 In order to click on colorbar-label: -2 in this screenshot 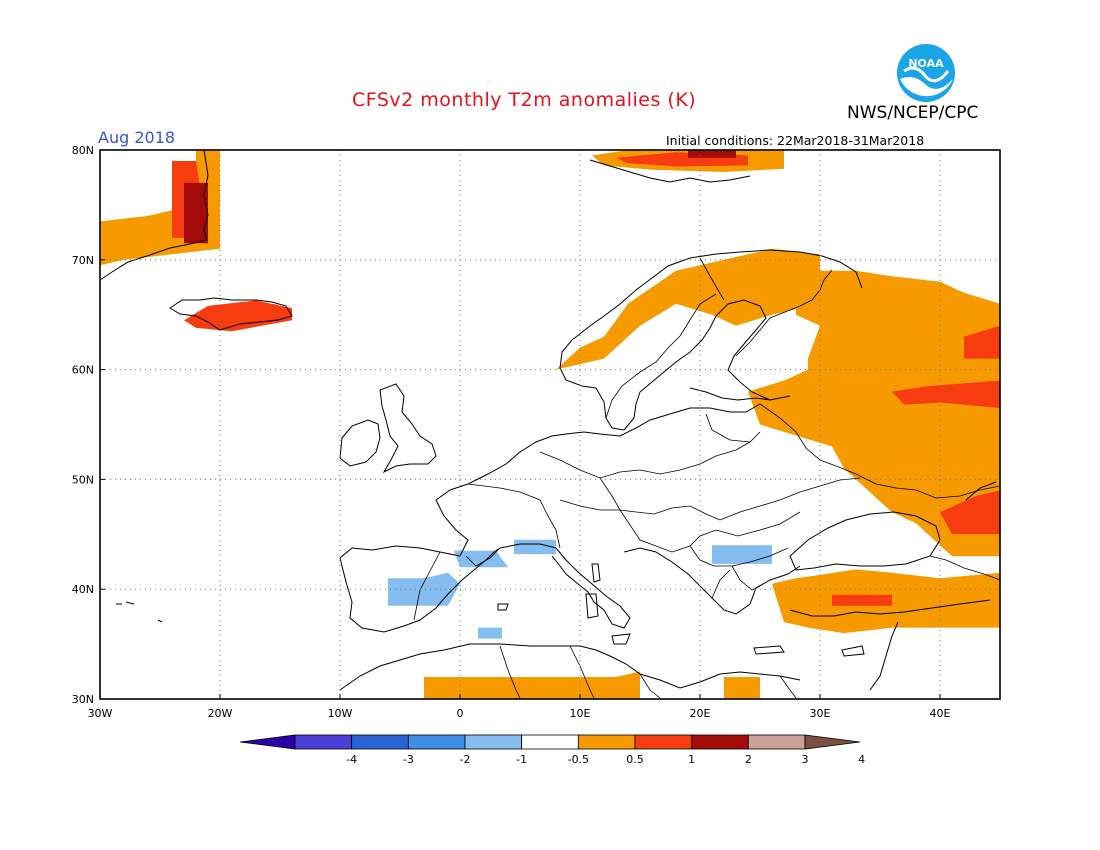, I will do `click(465, 759)`.